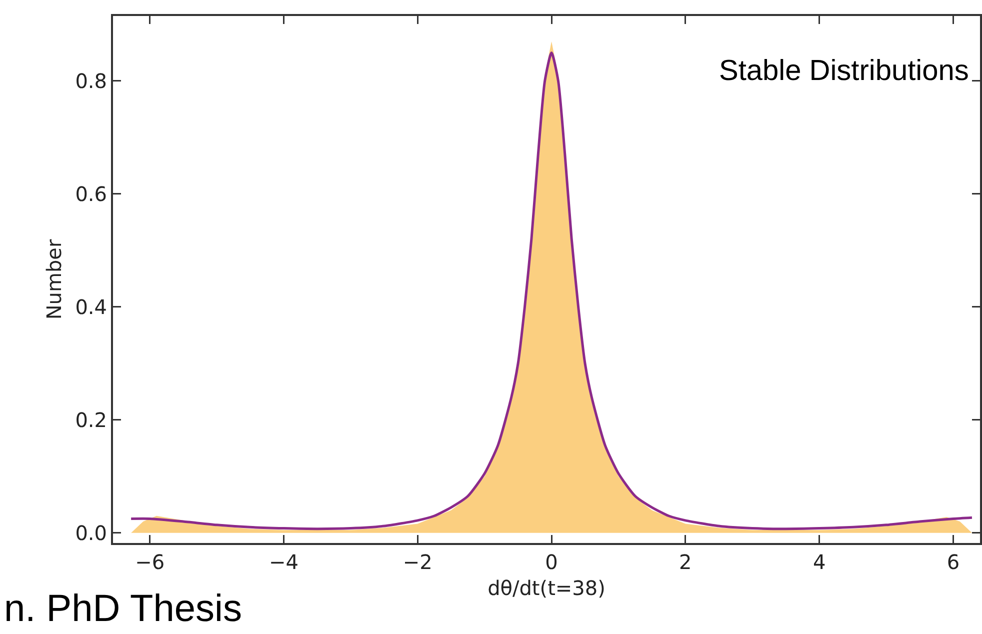 The image size is (982, 634). I want to click on y-tick-label: 0.2, so click(91, 420).